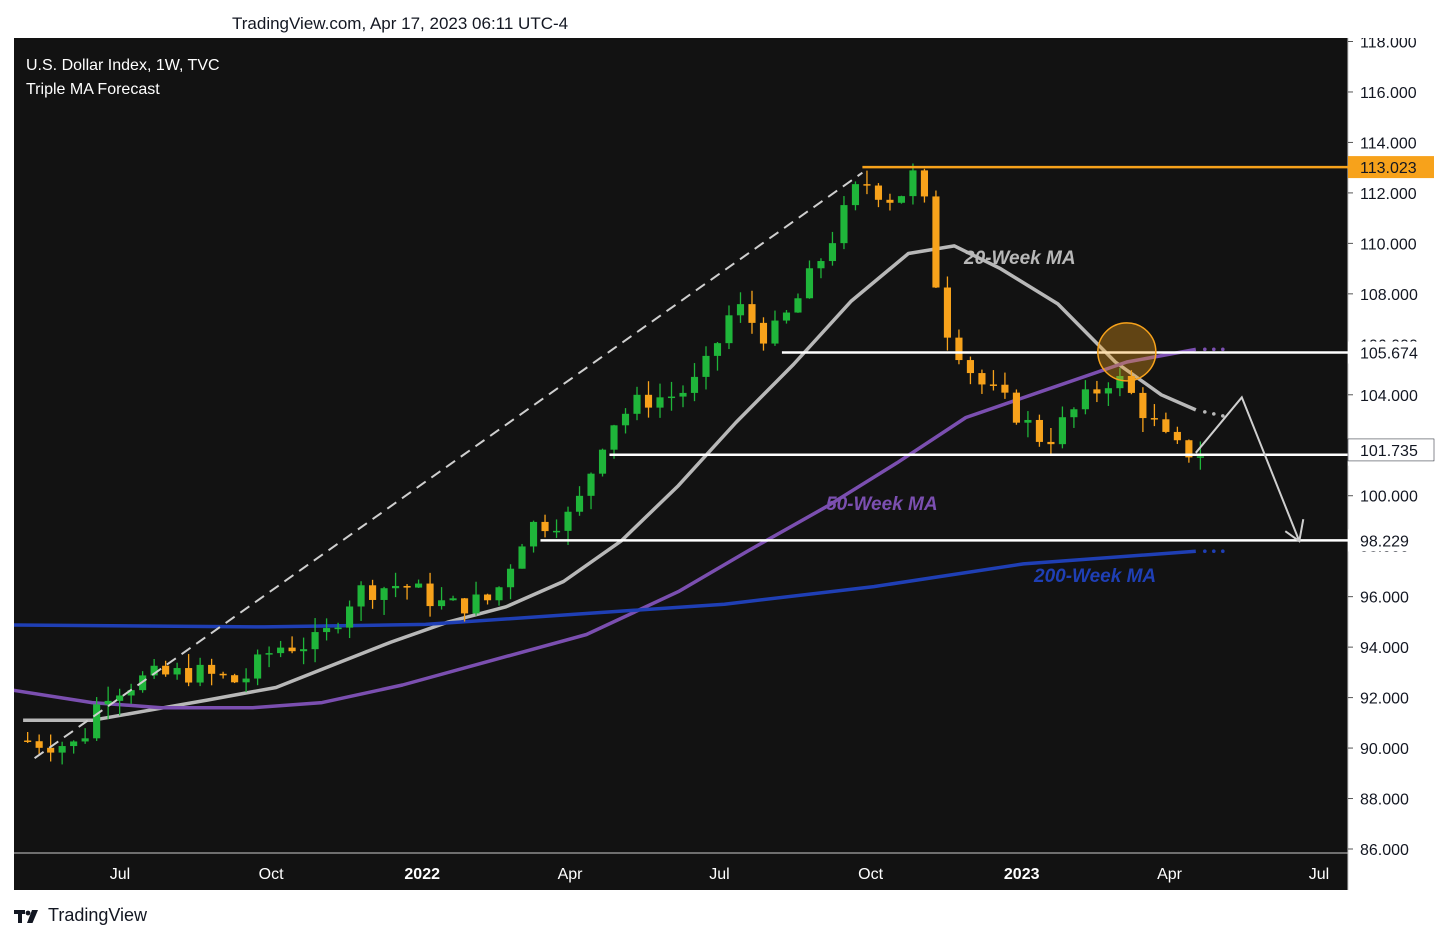 The width and height of the screenshot is (1456, 942). What do you see at coordinates (1389, 451) in the screenshot?
I see `current-price-label: 101.735` at bounding box center [1389, 451].